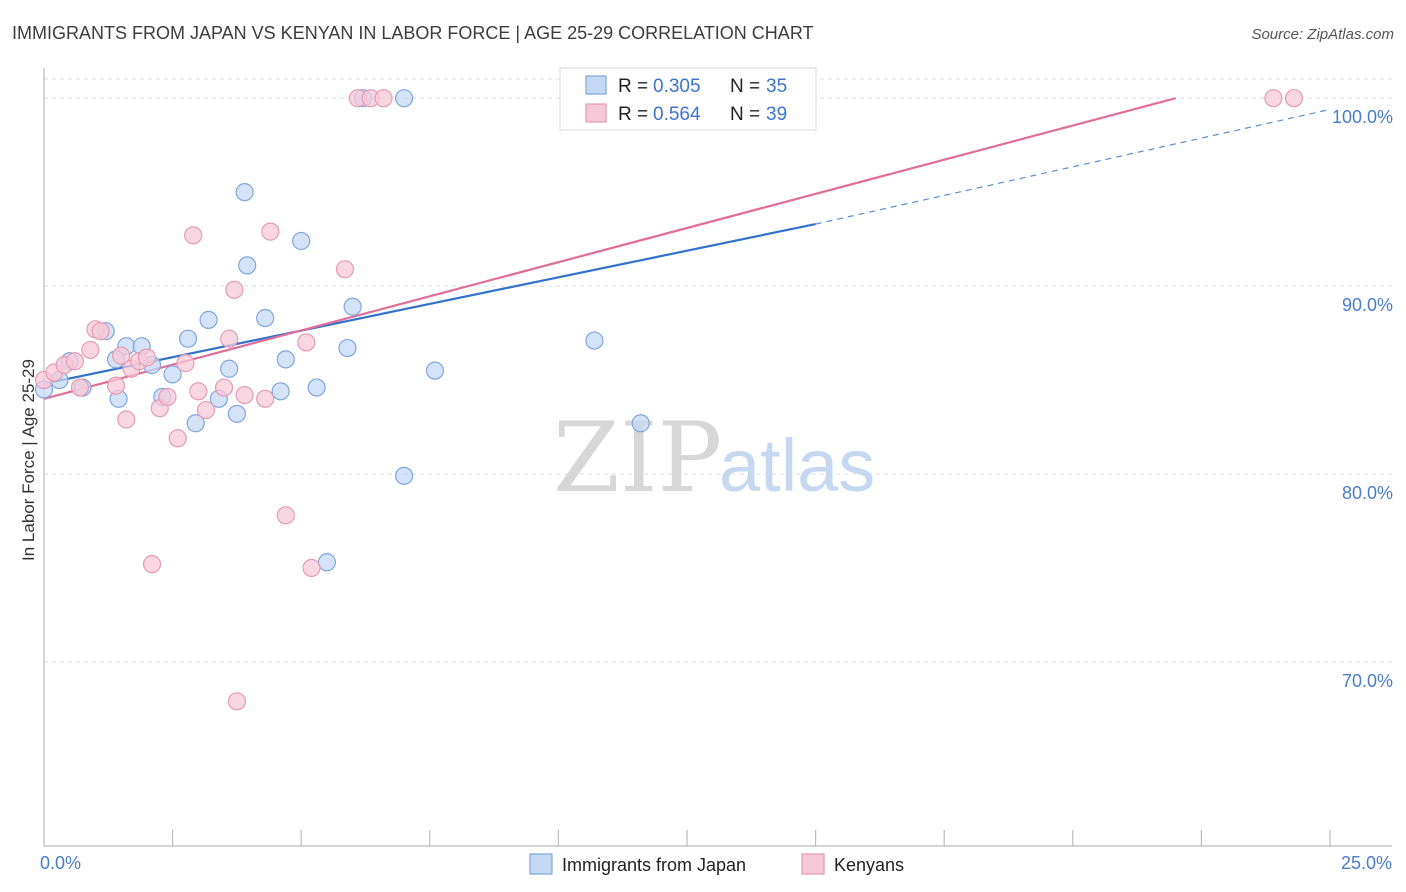 The height and width of the screenshot is (892, 1406). What do you see at coordinates (776, 86) in the screenshot?
I see `stats-legend-n-value: 35` at bounding box center [776, 86].